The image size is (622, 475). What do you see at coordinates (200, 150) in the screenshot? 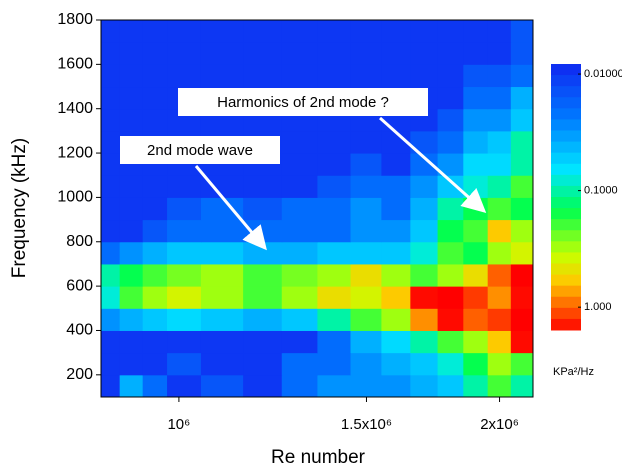
I see `annotation-box` at bounding box center [200, 150].